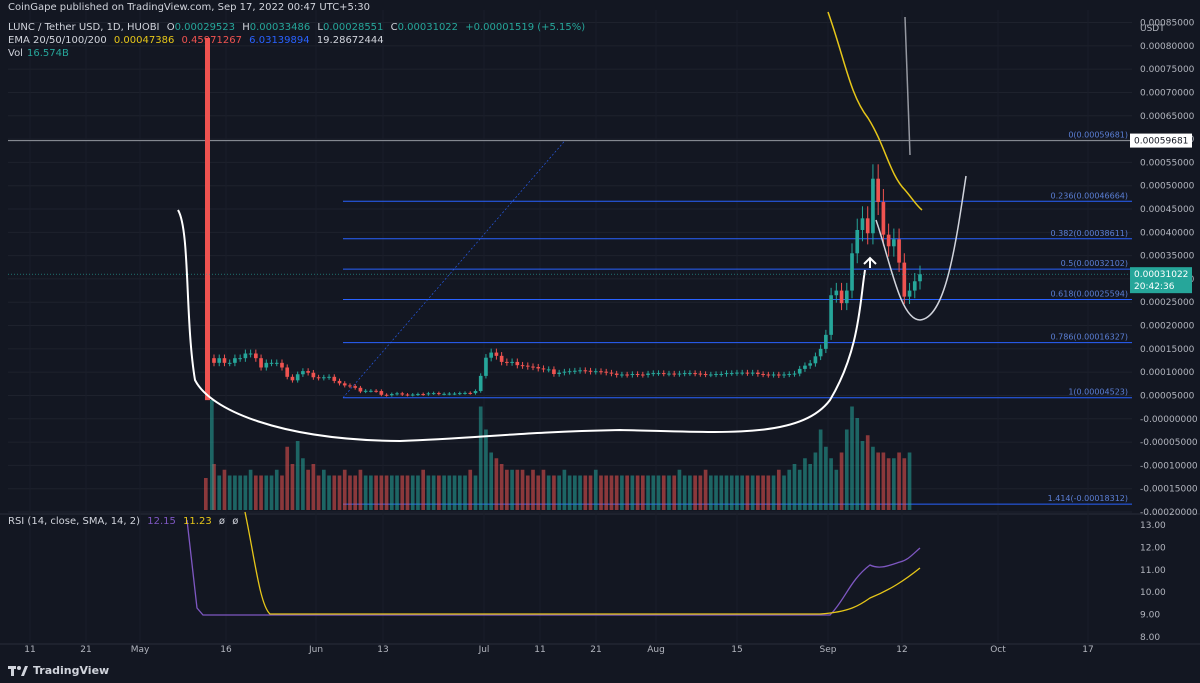  I want to click on time-tick-label: Jun, so click(315, 650).